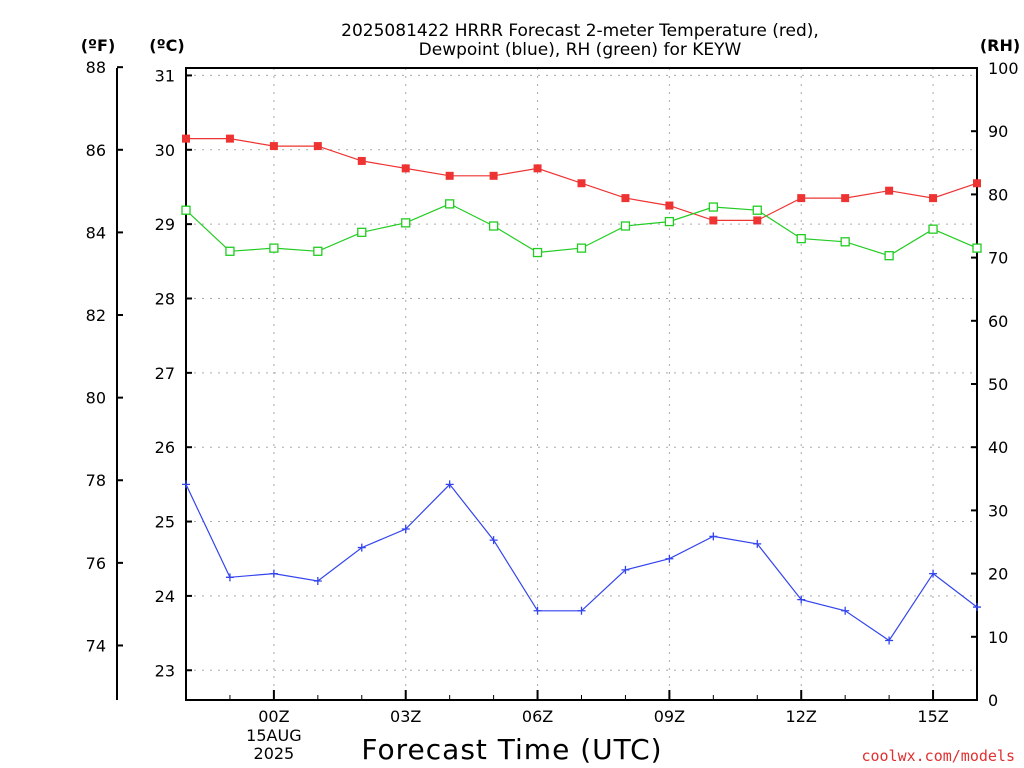 This screenshot has width=1024, height=768. I want to click on rh-unit-label: (RH), so click(1000, 45).